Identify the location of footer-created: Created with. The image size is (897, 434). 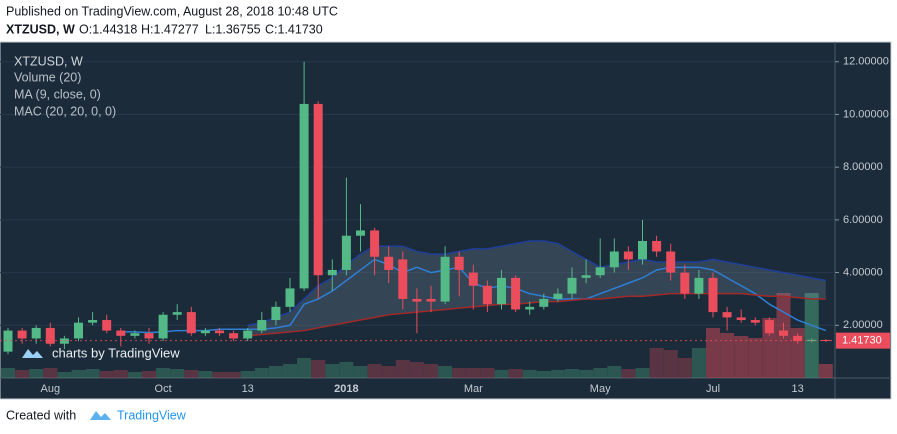
(41, 415).